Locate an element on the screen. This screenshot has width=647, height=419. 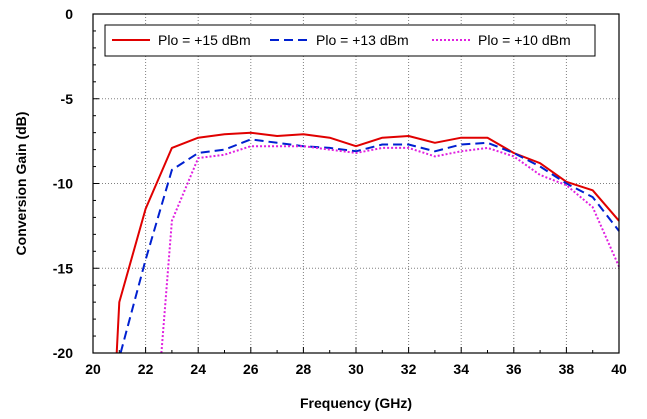
y-tick-label: -15 is located at coordinates (63, 268).